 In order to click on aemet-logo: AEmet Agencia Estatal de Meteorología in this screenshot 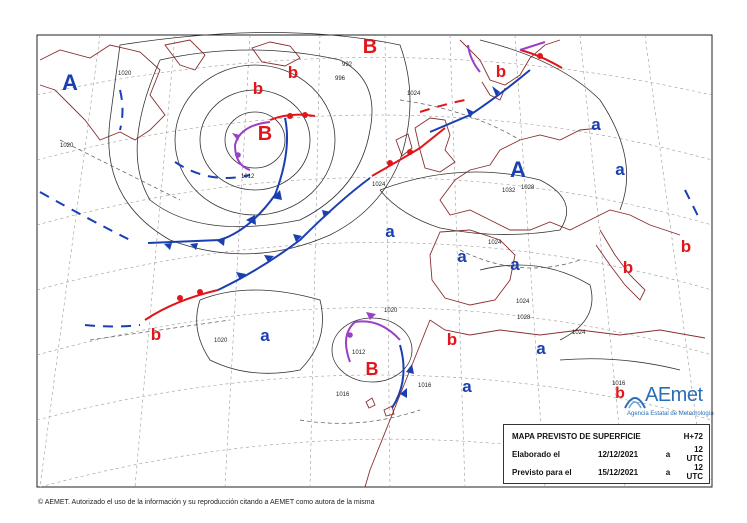, I will do `click(668, 404)`.